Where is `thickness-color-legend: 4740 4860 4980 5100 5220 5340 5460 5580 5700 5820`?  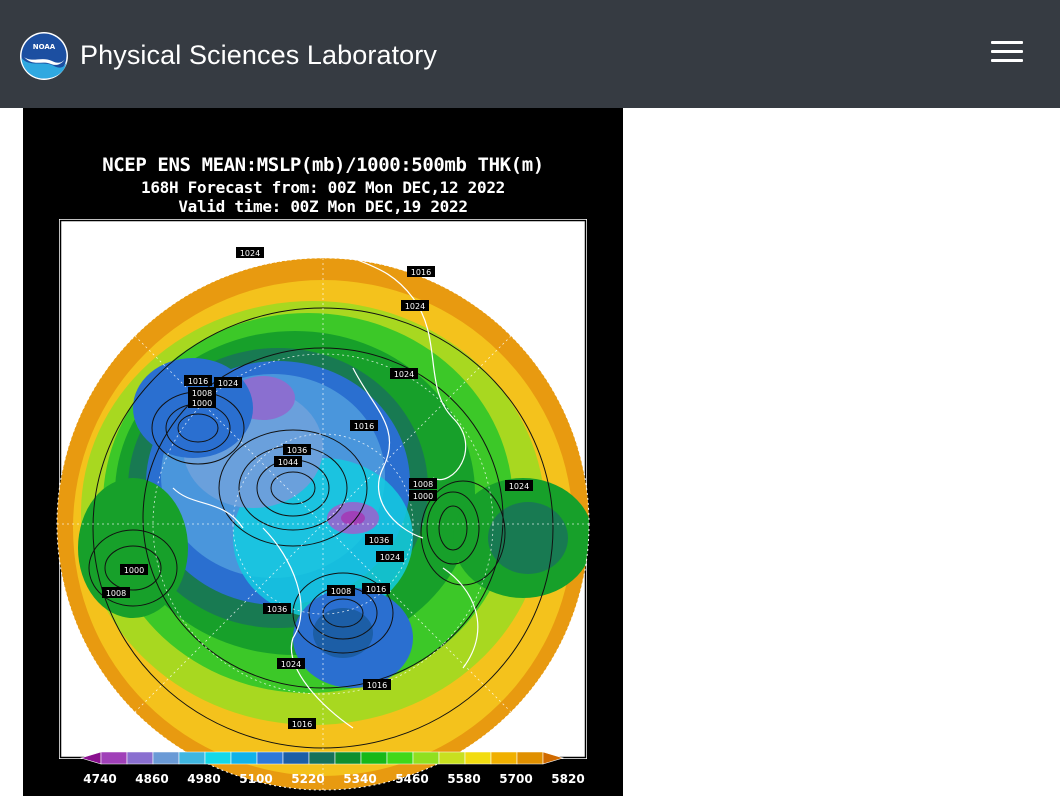 thickness-color-legend: 4740 4860 4980 5100 5220 5340 5460 5580 5700 5820 is located at coordinates (332, 768).